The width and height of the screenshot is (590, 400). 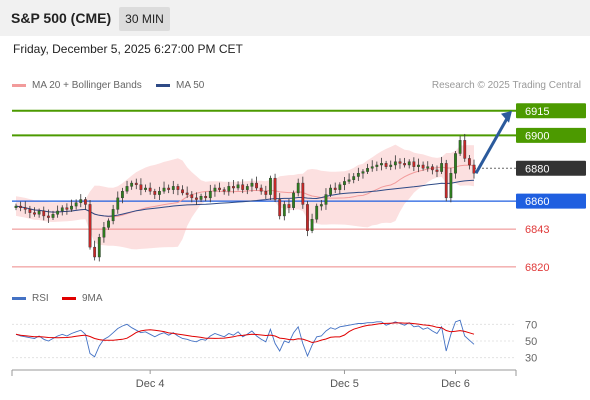 I want to click on rsi-tick-70: 70, so click(x=531, y=325).